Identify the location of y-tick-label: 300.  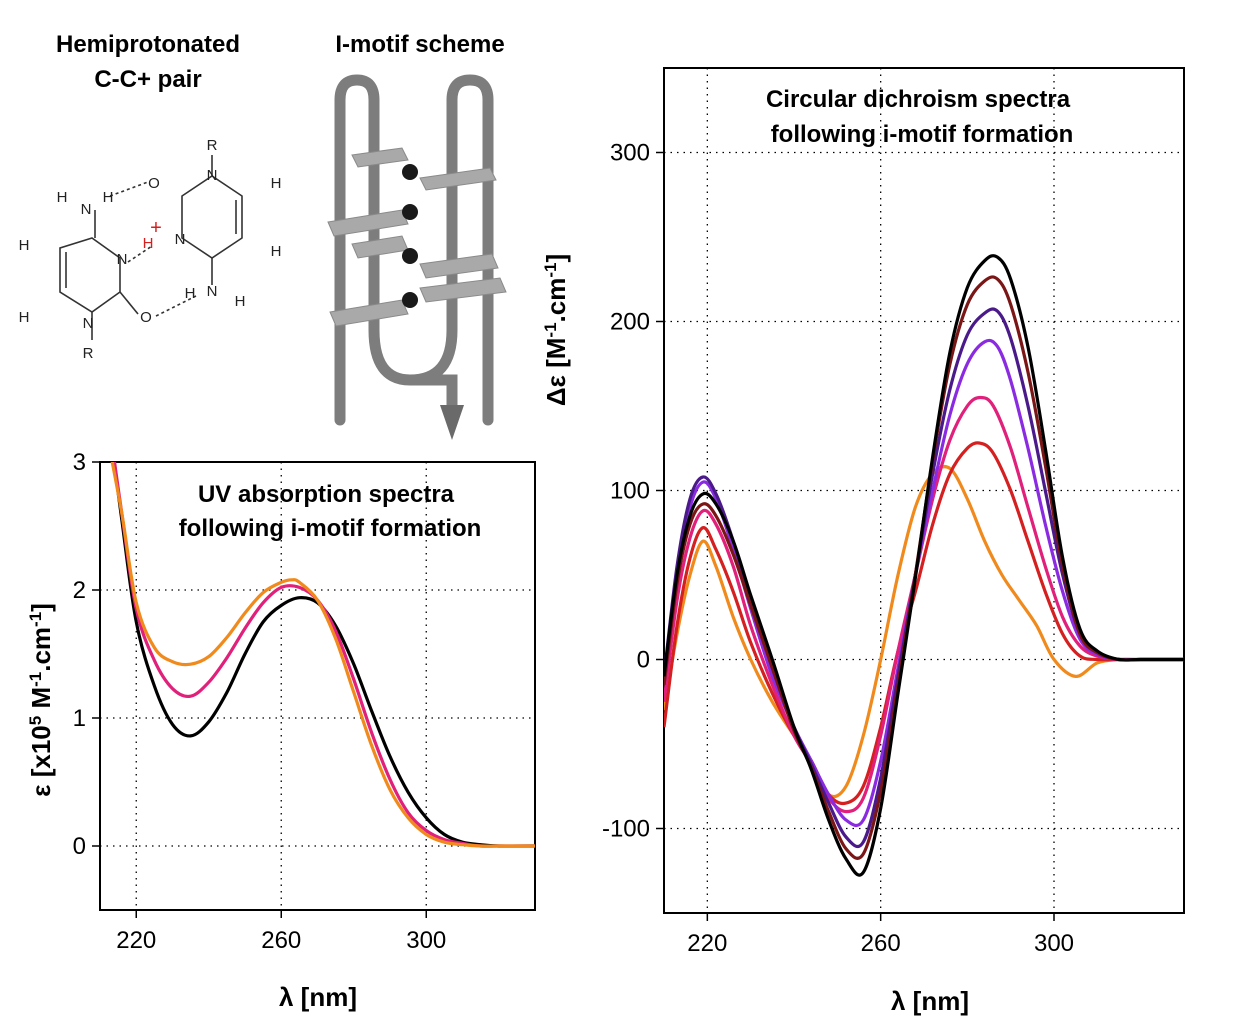
(630, 153).